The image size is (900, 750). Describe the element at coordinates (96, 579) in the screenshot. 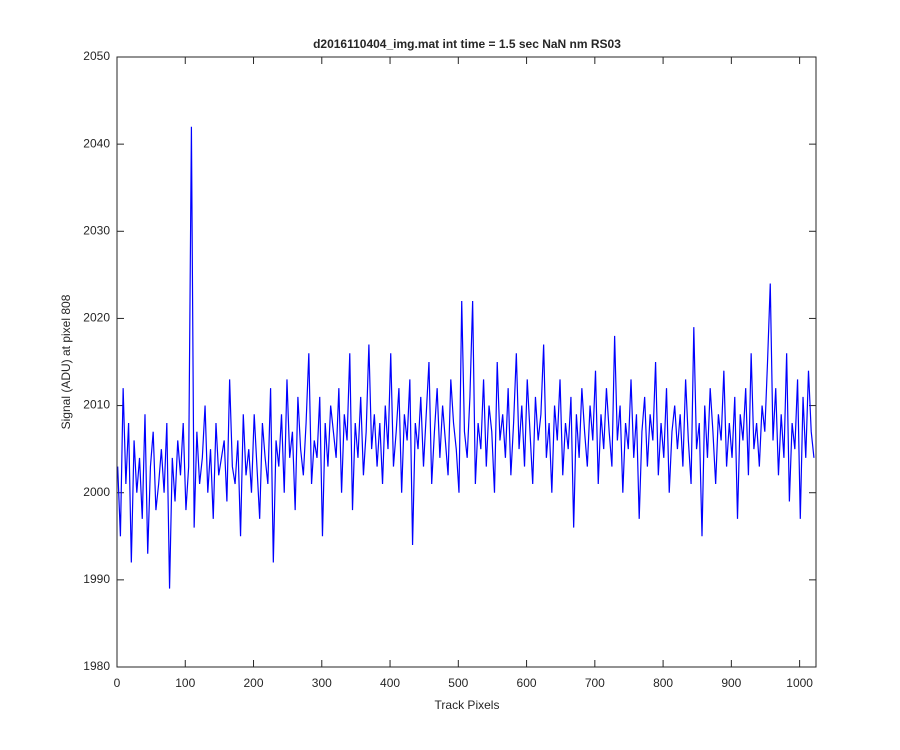

I see `y-tick-label: 1990` at that location.